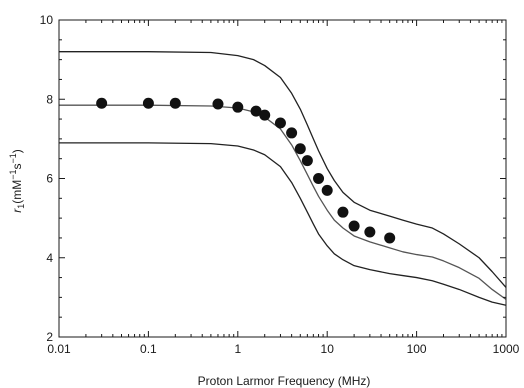  What do you see at coordinates (328, 349) in the screenshot?
I see `x-tick-label: 10` at bounding box center [328, 349].